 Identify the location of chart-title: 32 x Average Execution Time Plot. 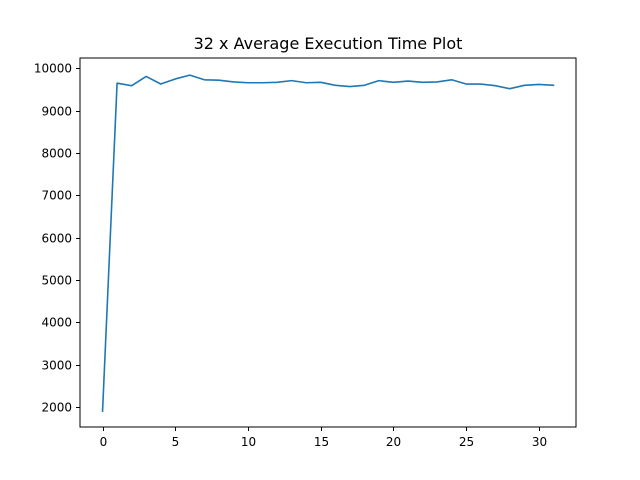
(328, 43).